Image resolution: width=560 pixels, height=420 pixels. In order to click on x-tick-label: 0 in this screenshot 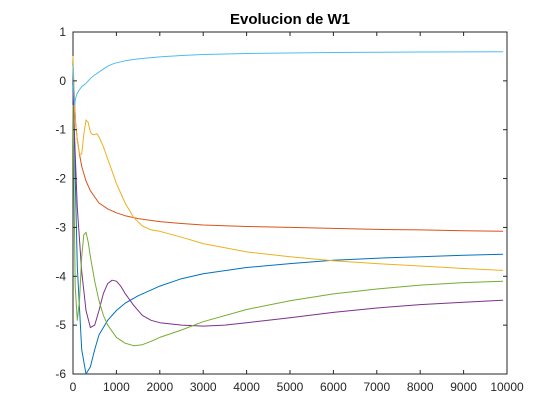, I will do `click(73, 387)`.